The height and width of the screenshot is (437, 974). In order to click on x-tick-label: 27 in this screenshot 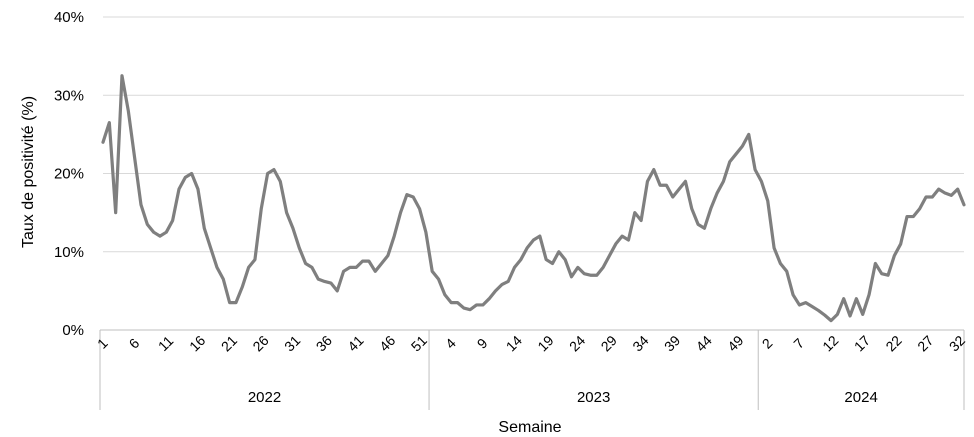, I will do `click(925, 343)`.